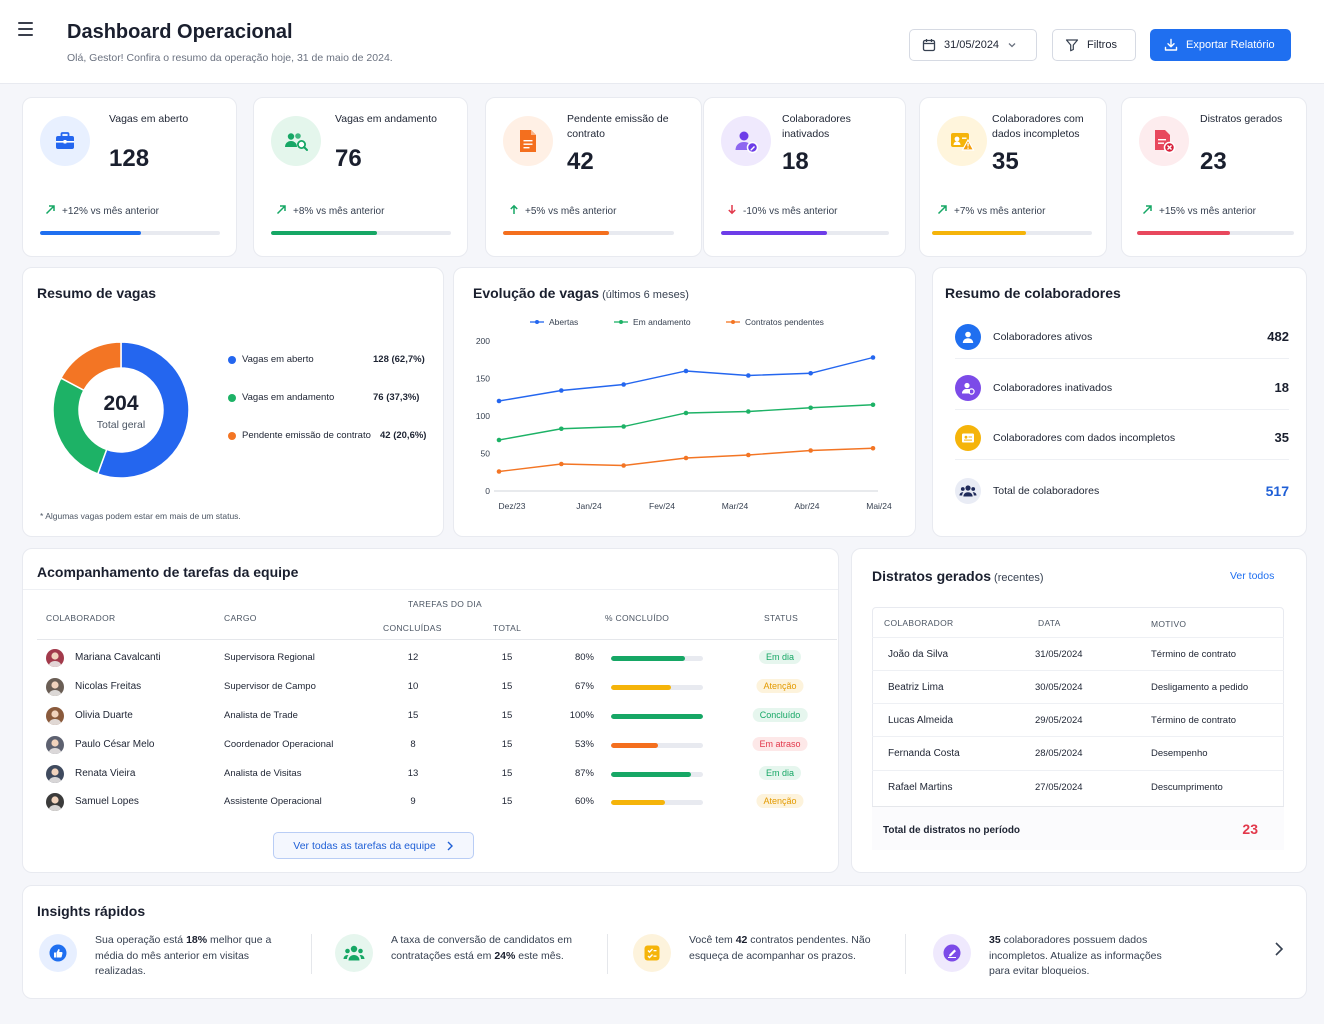  What do you see at coordinates (55, 658) in the screenshot?
I see `avatar` at bounding box center [55, 658].